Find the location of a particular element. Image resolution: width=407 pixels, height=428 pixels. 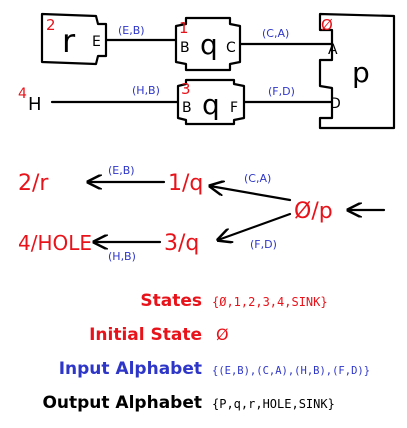

state-4: 4/HOLE is located at coordinates (55, 243).